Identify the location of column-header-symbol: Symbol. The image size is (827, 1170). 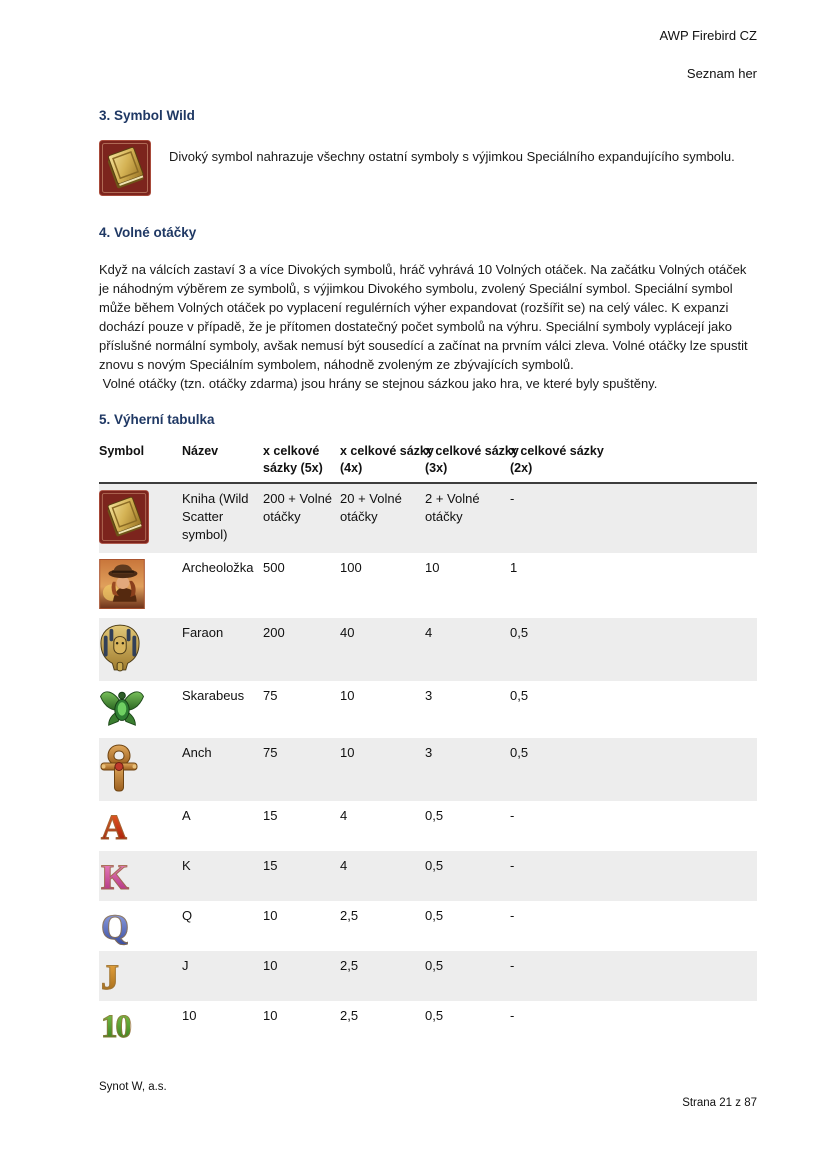
(140, 463).